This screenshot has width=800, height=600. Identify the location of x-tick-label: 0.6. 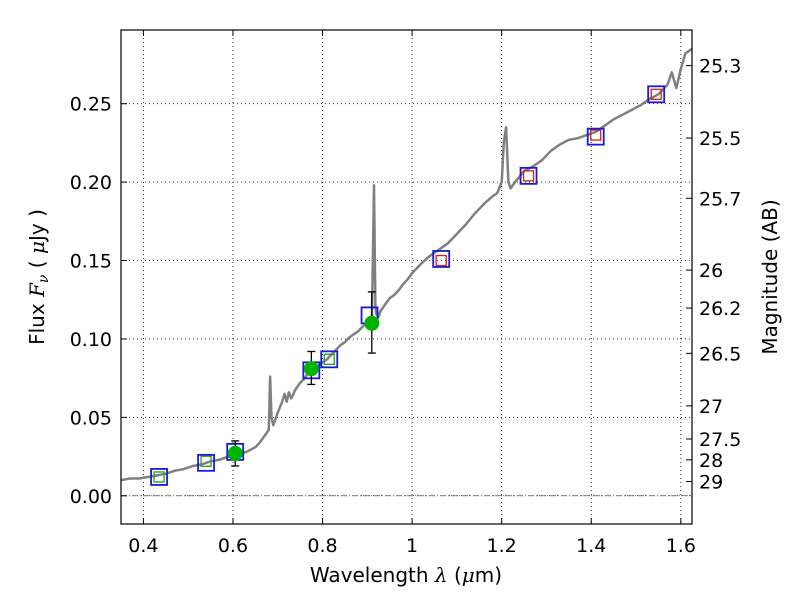
(233, 546).